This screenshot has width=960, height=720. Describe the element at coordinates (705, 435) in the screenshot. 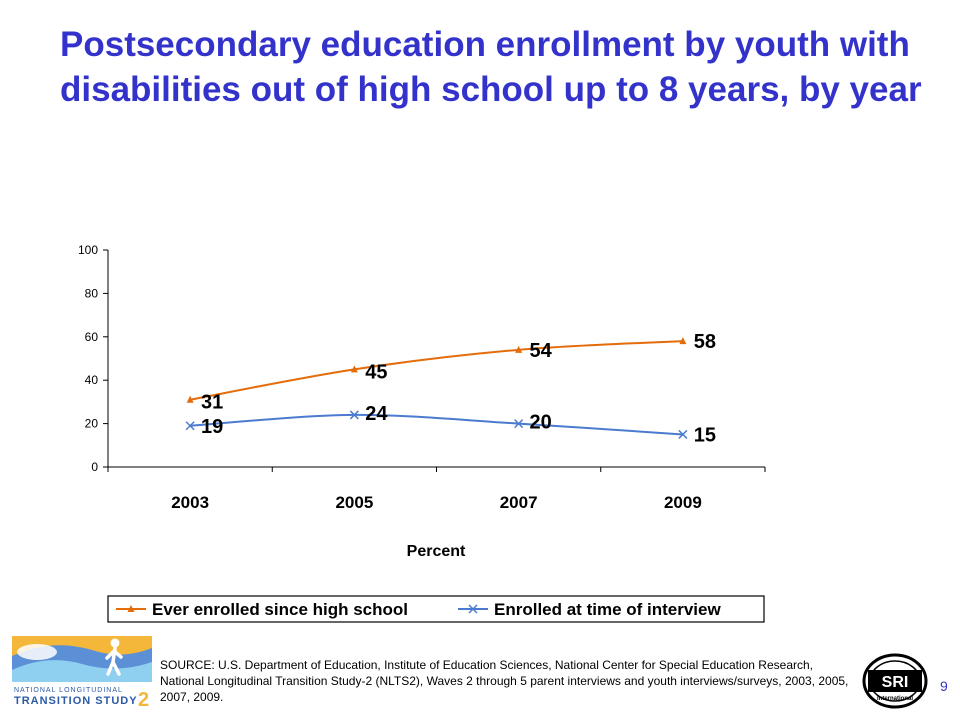

I see `data-label: 15` at that location.